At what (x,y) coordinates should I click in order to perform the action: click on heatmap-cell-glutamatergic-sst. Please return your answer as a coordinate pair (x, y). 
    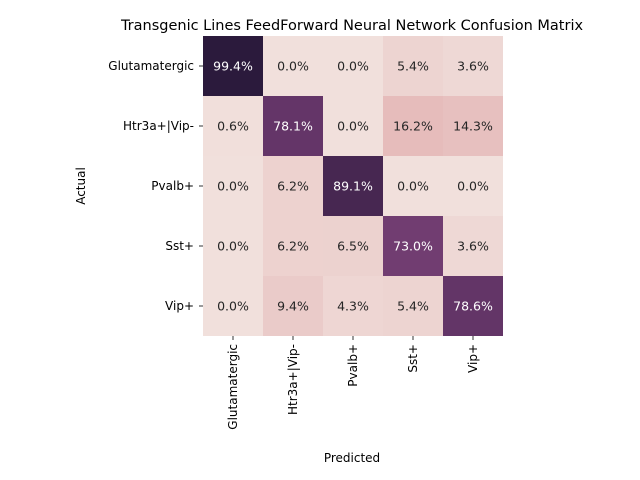
    Looking at the image, I should click on (413, 66).